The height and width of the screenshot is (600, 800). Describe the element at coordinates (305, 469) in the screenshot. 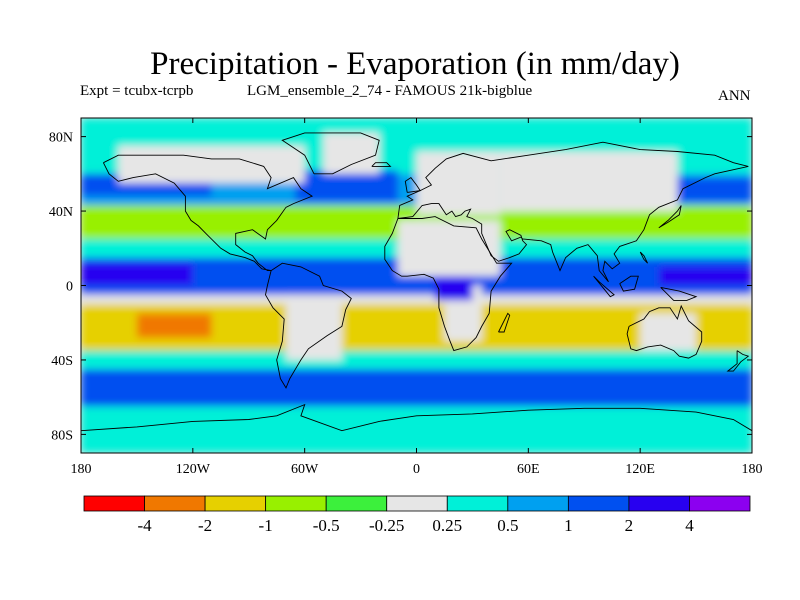

I see `x-tick-label-2: 60W` at that location.